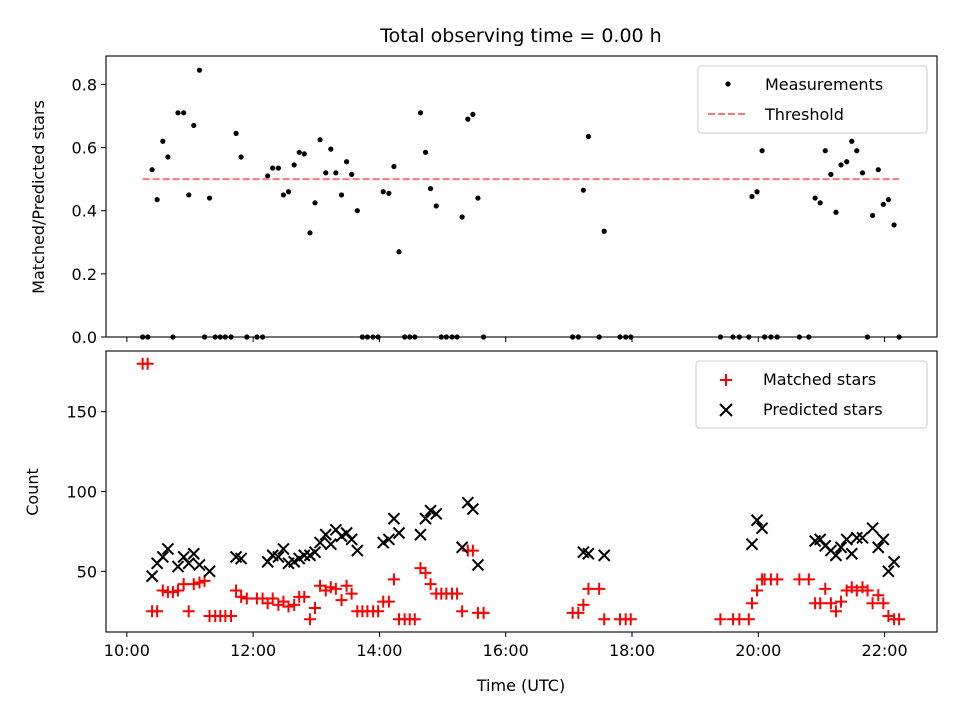  I want to click on y-tick-label: 0.0, so click(84, 337).